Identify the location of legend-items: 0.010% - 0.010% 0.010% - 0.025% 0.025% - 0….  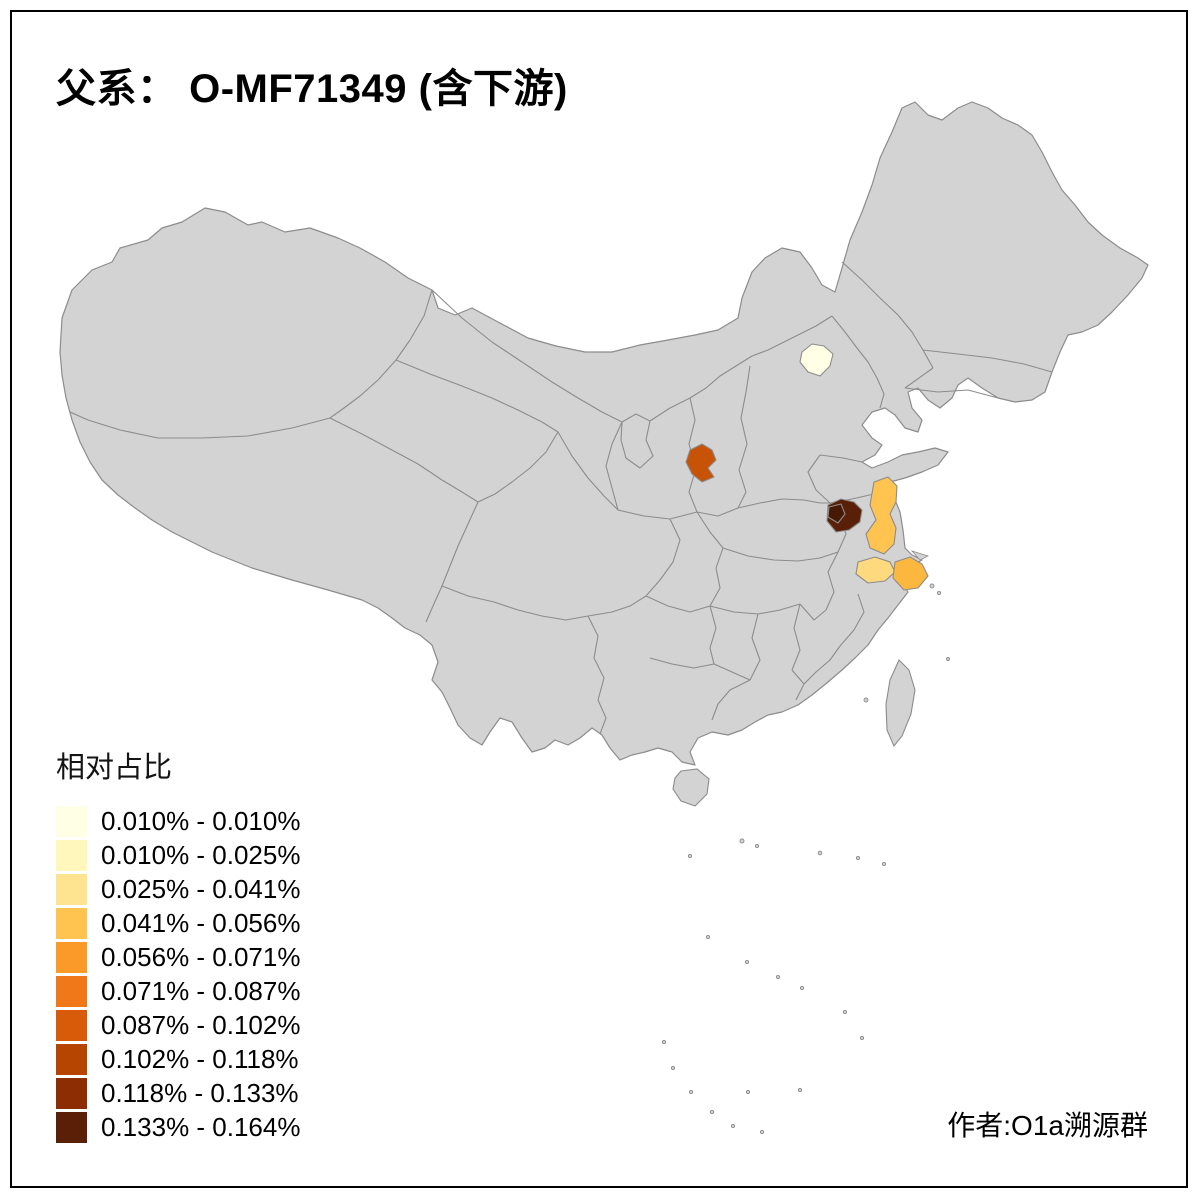
(178, 974).